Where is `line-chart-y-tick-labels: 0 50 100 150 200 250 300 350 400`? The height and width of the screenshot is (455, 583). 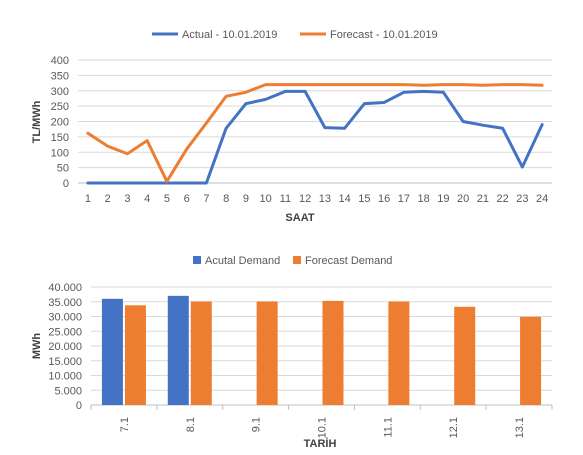 line-chart-y-tick-labels: 0 50 100 150 200 250 300 350 400 is located at coordinates (60, 122).